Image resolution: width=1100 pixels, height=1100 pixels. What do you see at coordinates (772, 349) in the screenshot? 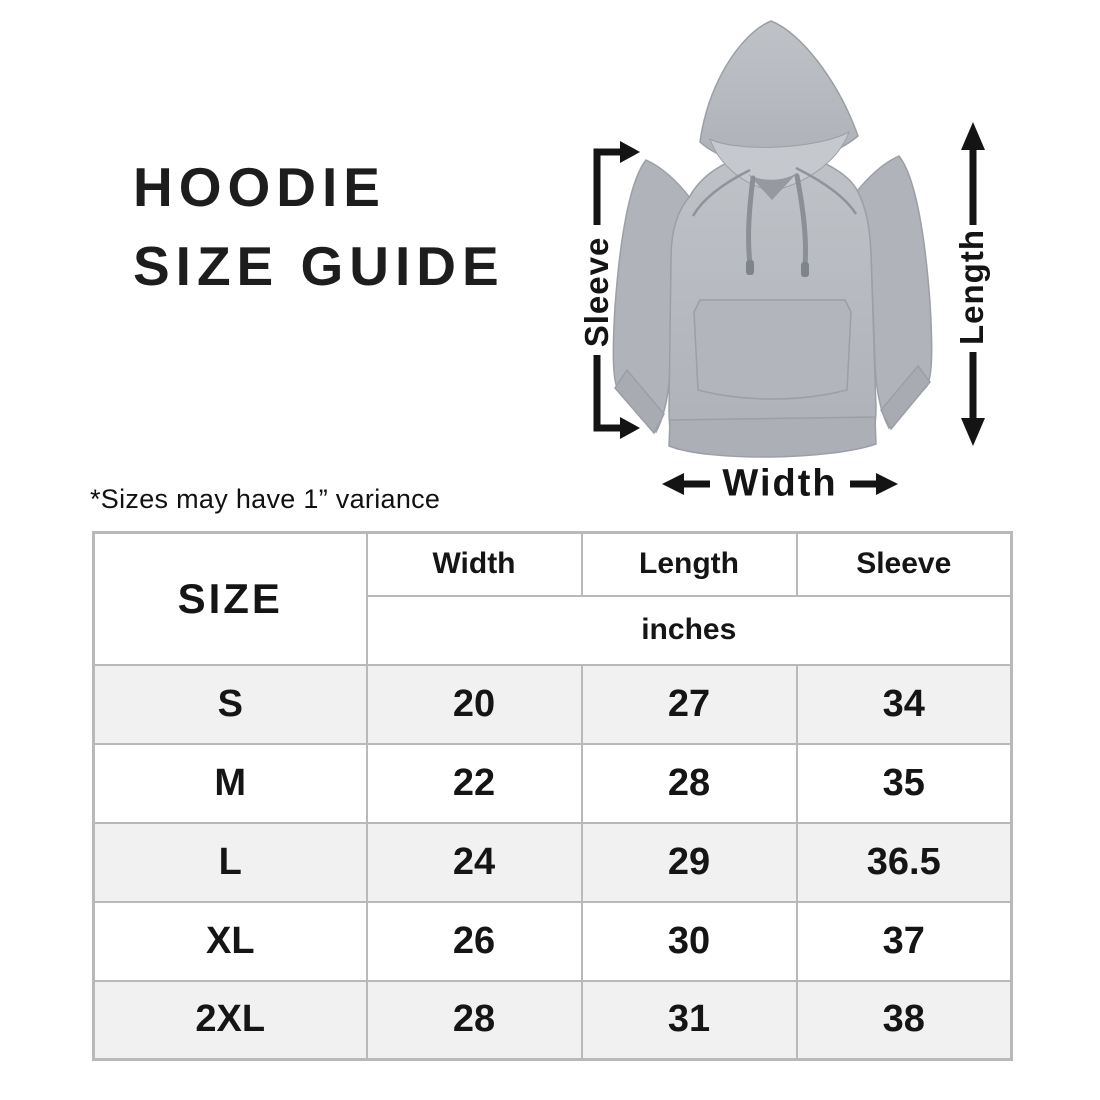
I see `hoodie-pocket` at bounding box center [772, 349].